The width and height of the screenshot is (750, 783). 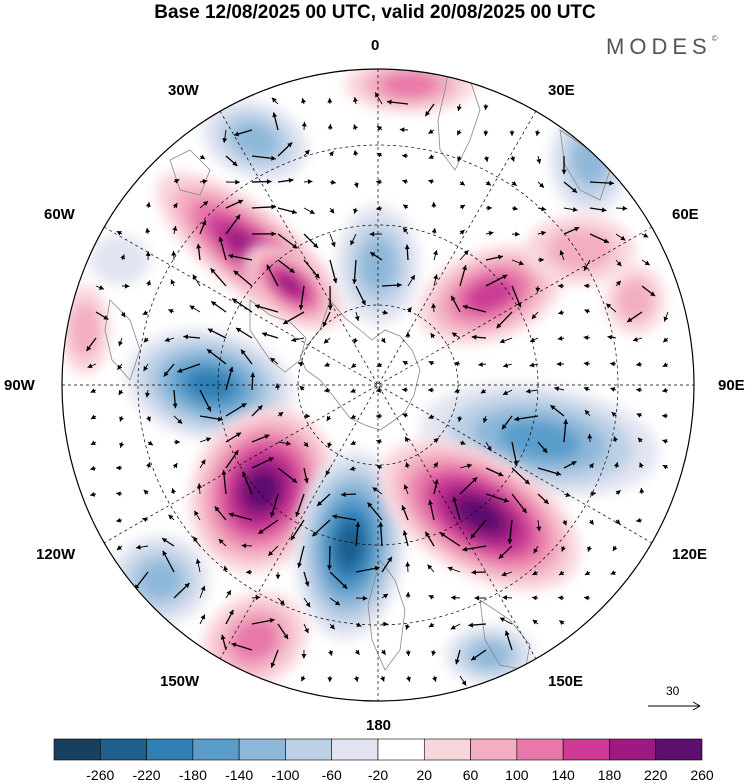 What do you see at coordinates (424, 775) in the screenshot?
I see `colorbar-tick-label: 20` at bounding box center [424, 775].